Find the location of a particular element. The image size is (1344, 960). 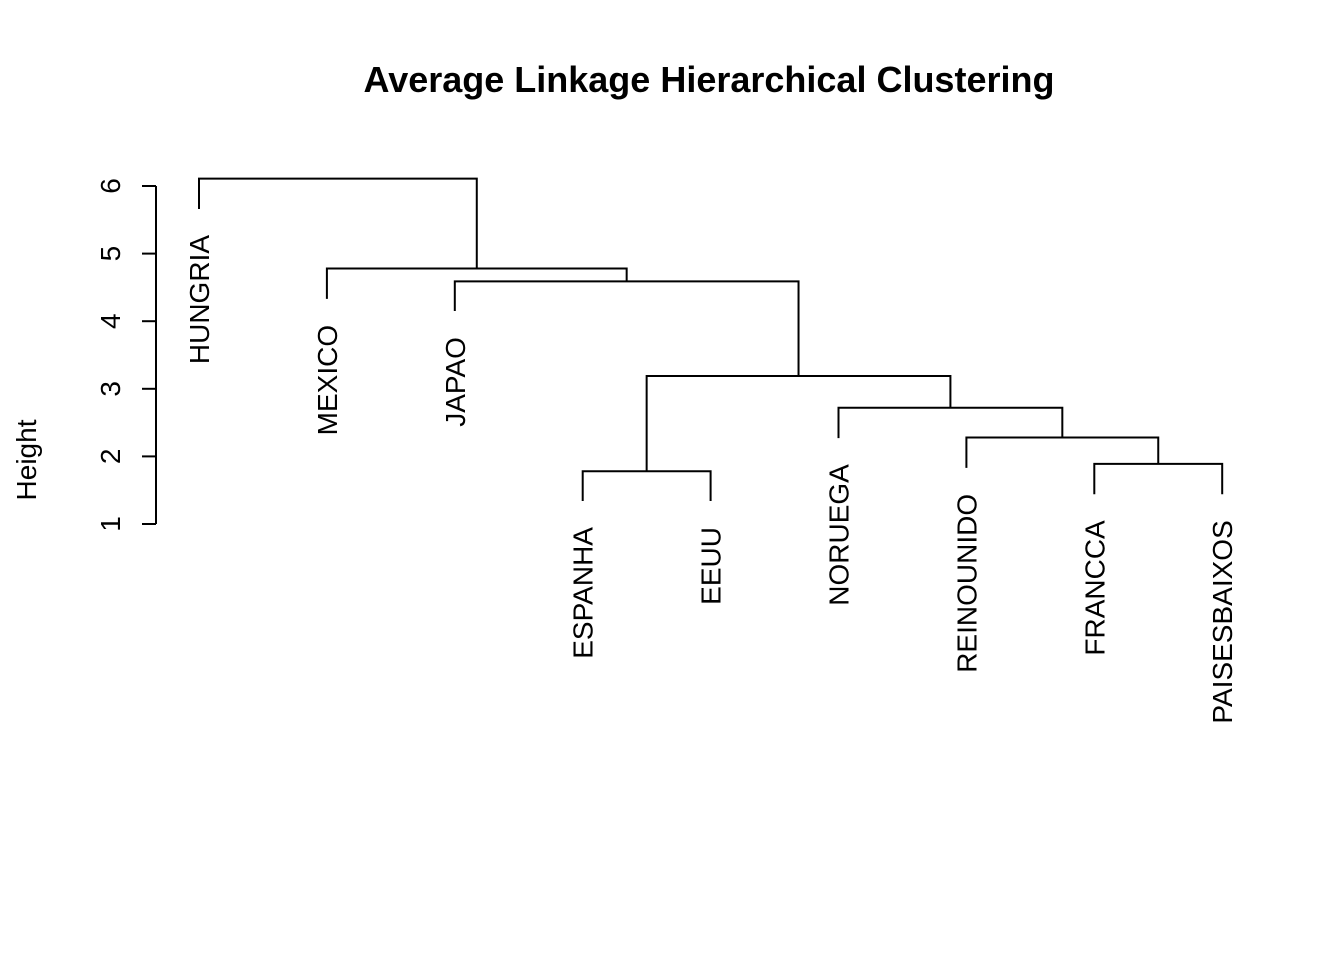

y-tick-label: 2 is located at coordinates (110, 457).